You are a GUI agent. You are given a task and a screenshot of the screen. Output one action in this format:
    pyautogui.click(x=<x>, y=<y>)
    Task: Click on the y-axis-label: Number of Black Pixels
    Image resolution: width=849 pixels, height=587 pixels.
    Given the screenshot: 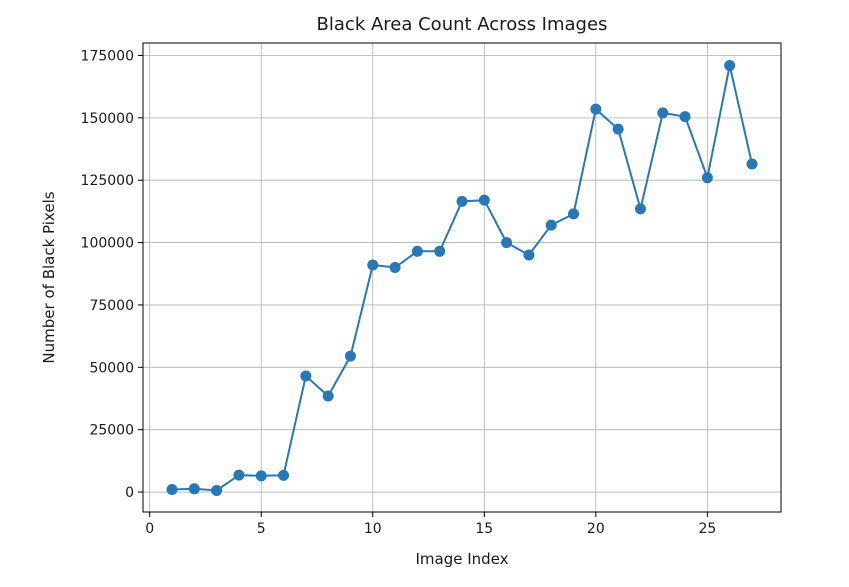 What is the action you would take?
    pyautogui.click(x=49, y=277)
    